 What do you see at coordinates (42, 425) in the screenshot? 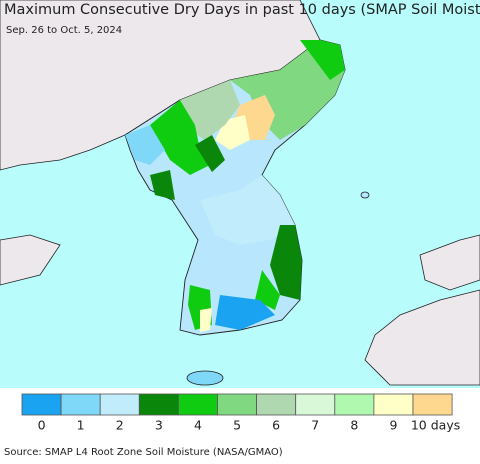
I see `legend-label: 0` at bounding box center [42, 425].